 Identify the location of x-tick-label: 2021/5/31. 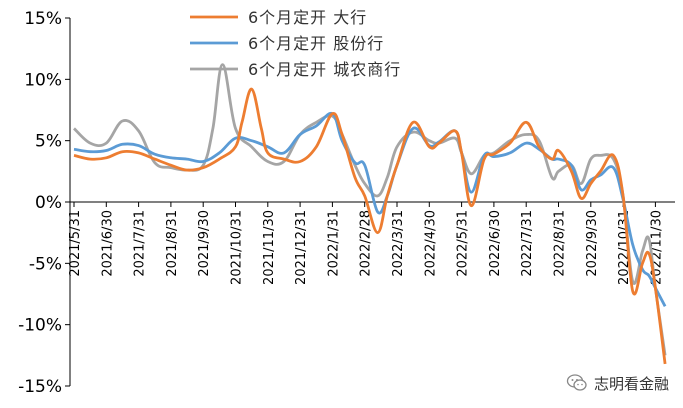
(75, 243).